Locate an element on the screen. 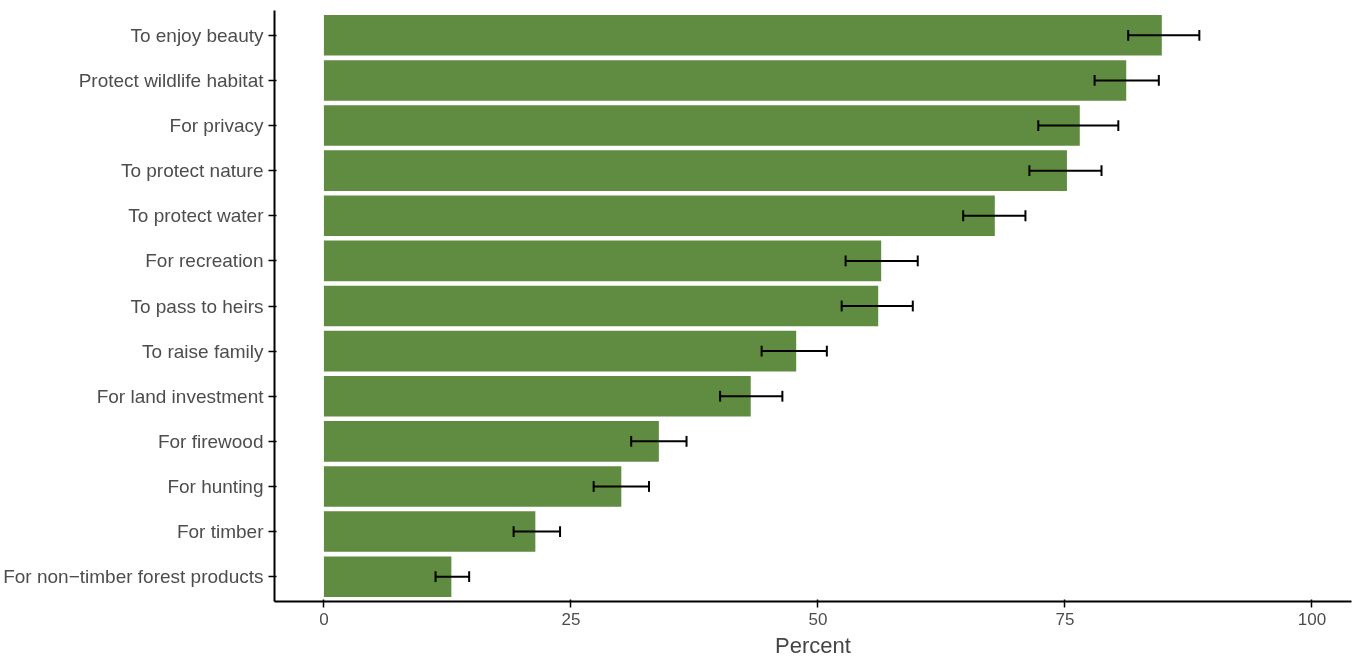 This screenshot has width=1361, height=666. y-tick-label: For non−timber forest products is located at coordinates (133, 577).